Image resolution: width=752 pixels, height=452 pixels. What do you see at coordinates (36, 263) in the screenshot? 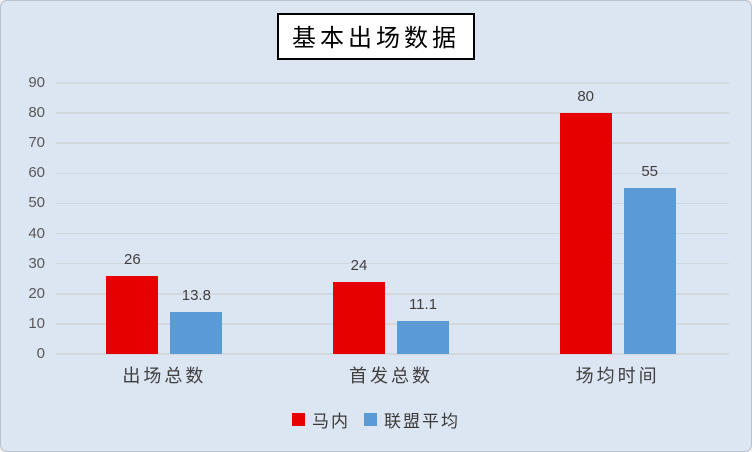
I see `y-tick-label: 30` at bounding box center [36, 263].